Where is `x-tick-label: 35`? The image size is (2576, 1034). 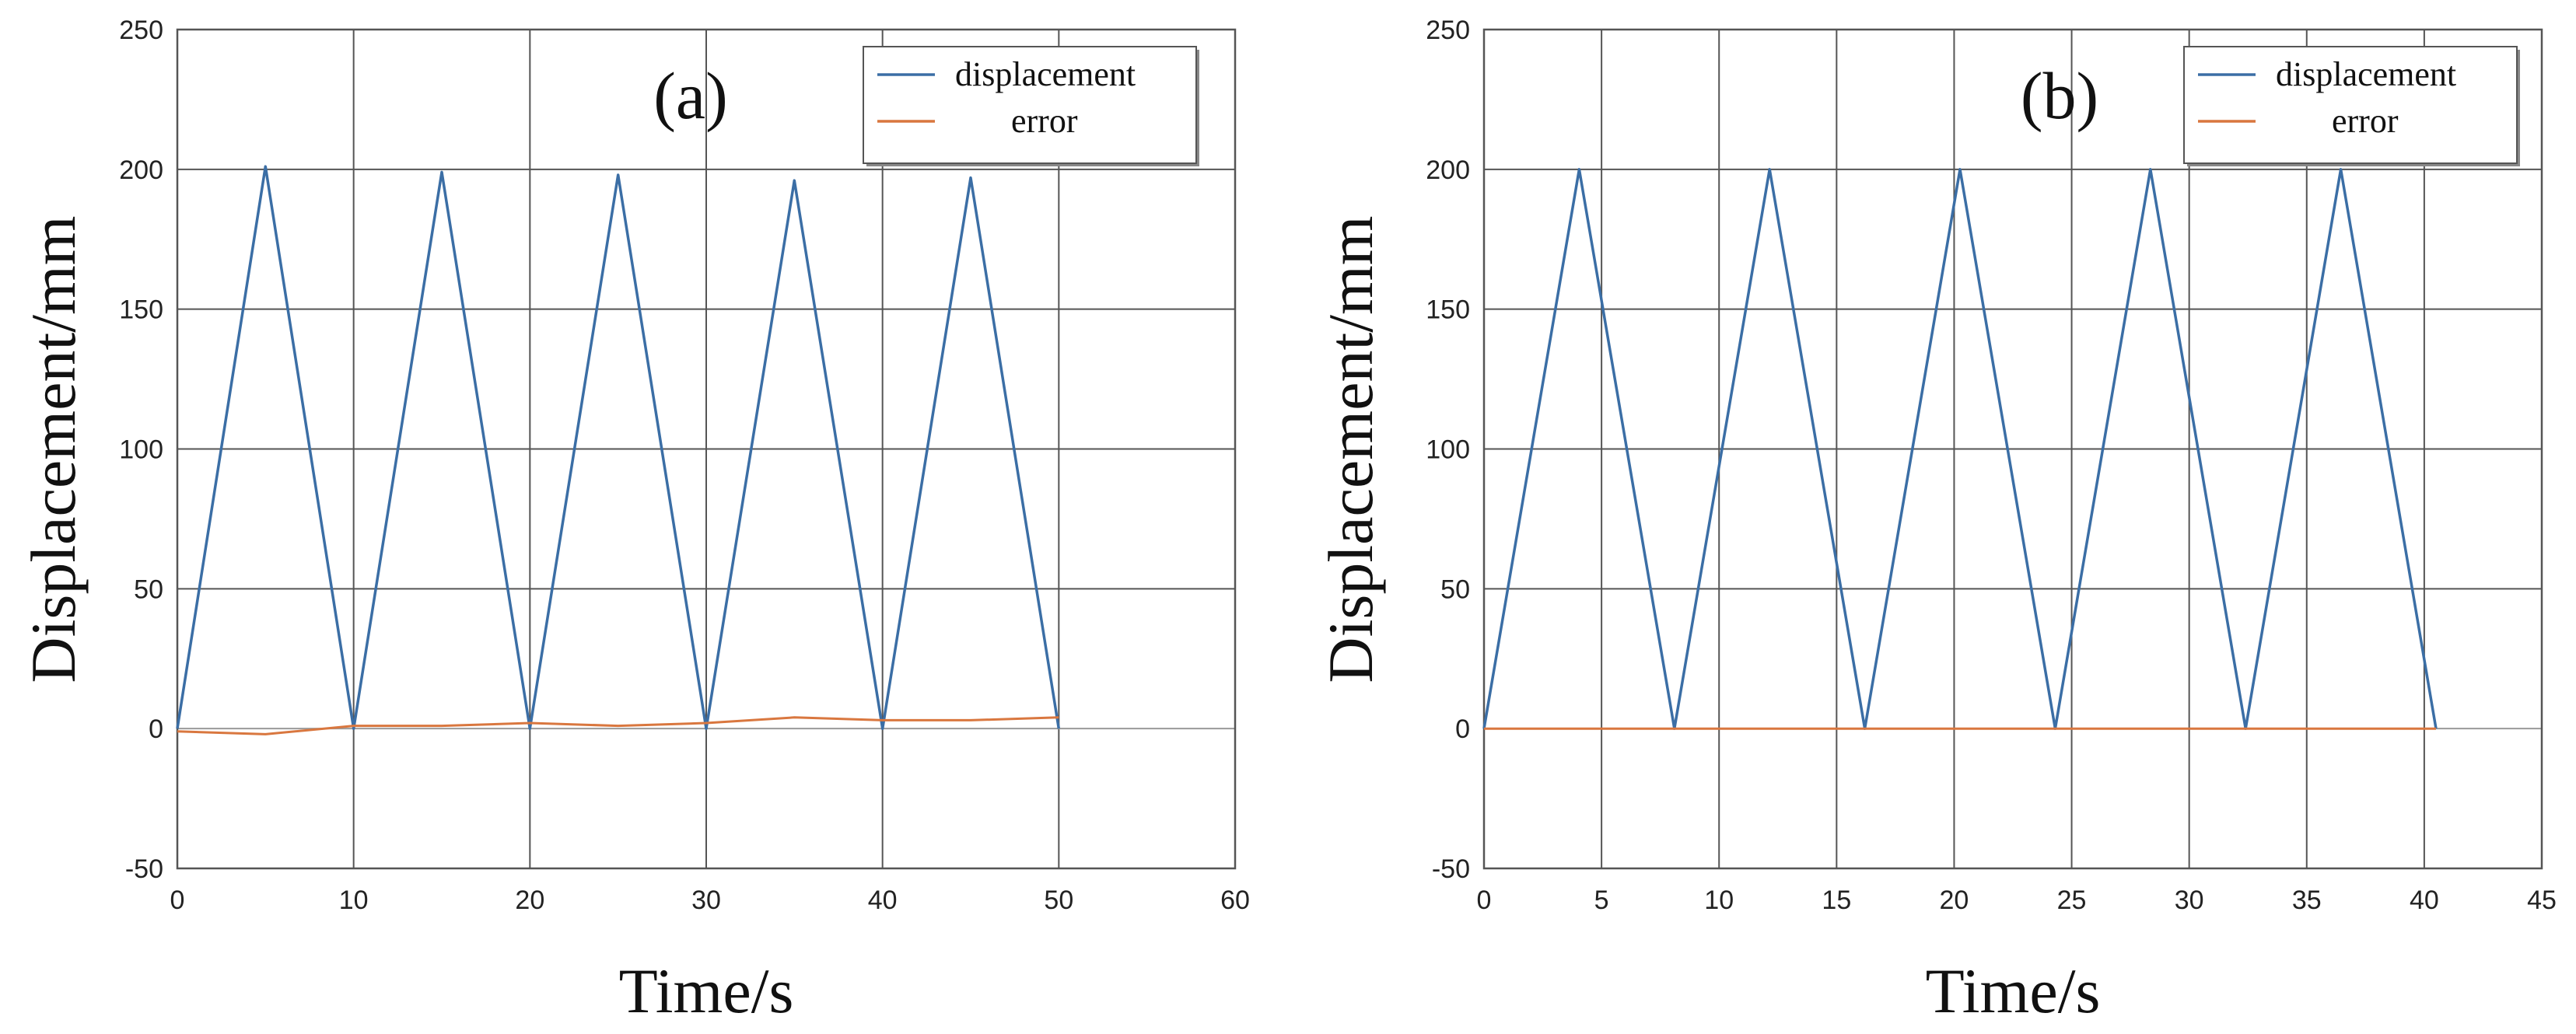
x-tick-label: 35 is located at coordinates (2307, 900).